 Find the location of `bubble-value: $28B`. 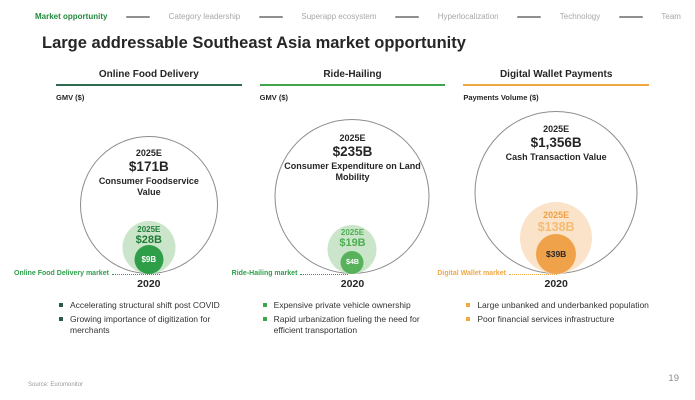

bubble-value: $28B is located at coordinates (148, 240).